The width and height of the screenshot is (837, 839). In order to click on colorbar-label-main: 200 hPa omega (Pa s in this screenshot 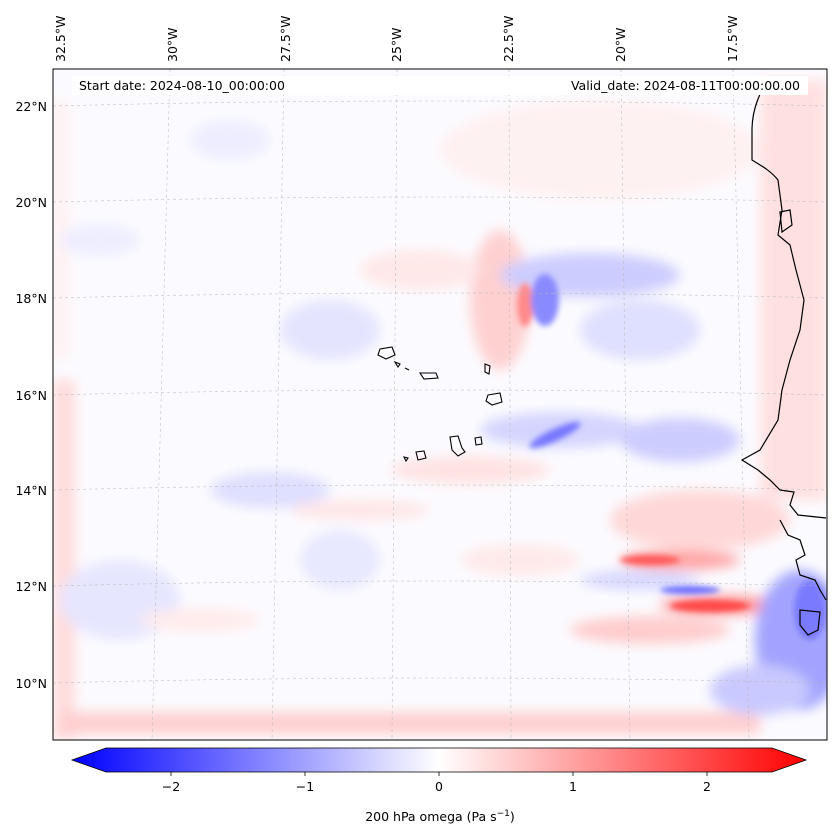, I will do `click(430, 816)`.